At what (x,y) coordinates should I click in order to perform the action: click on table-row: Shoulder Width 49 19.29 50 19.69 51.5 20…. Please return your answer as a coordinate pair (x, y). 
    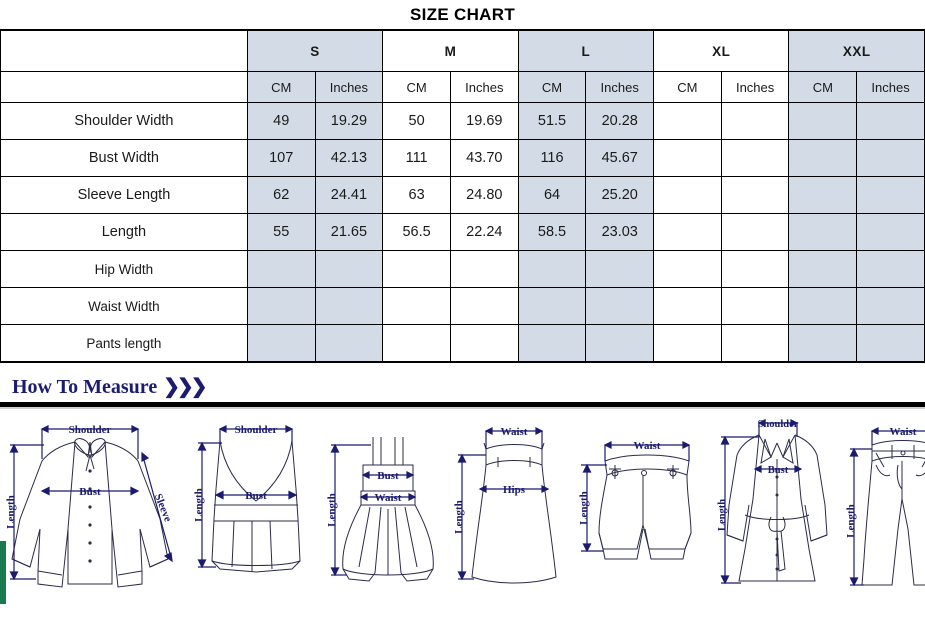
    Looking at the image, I should click on (462, 121).